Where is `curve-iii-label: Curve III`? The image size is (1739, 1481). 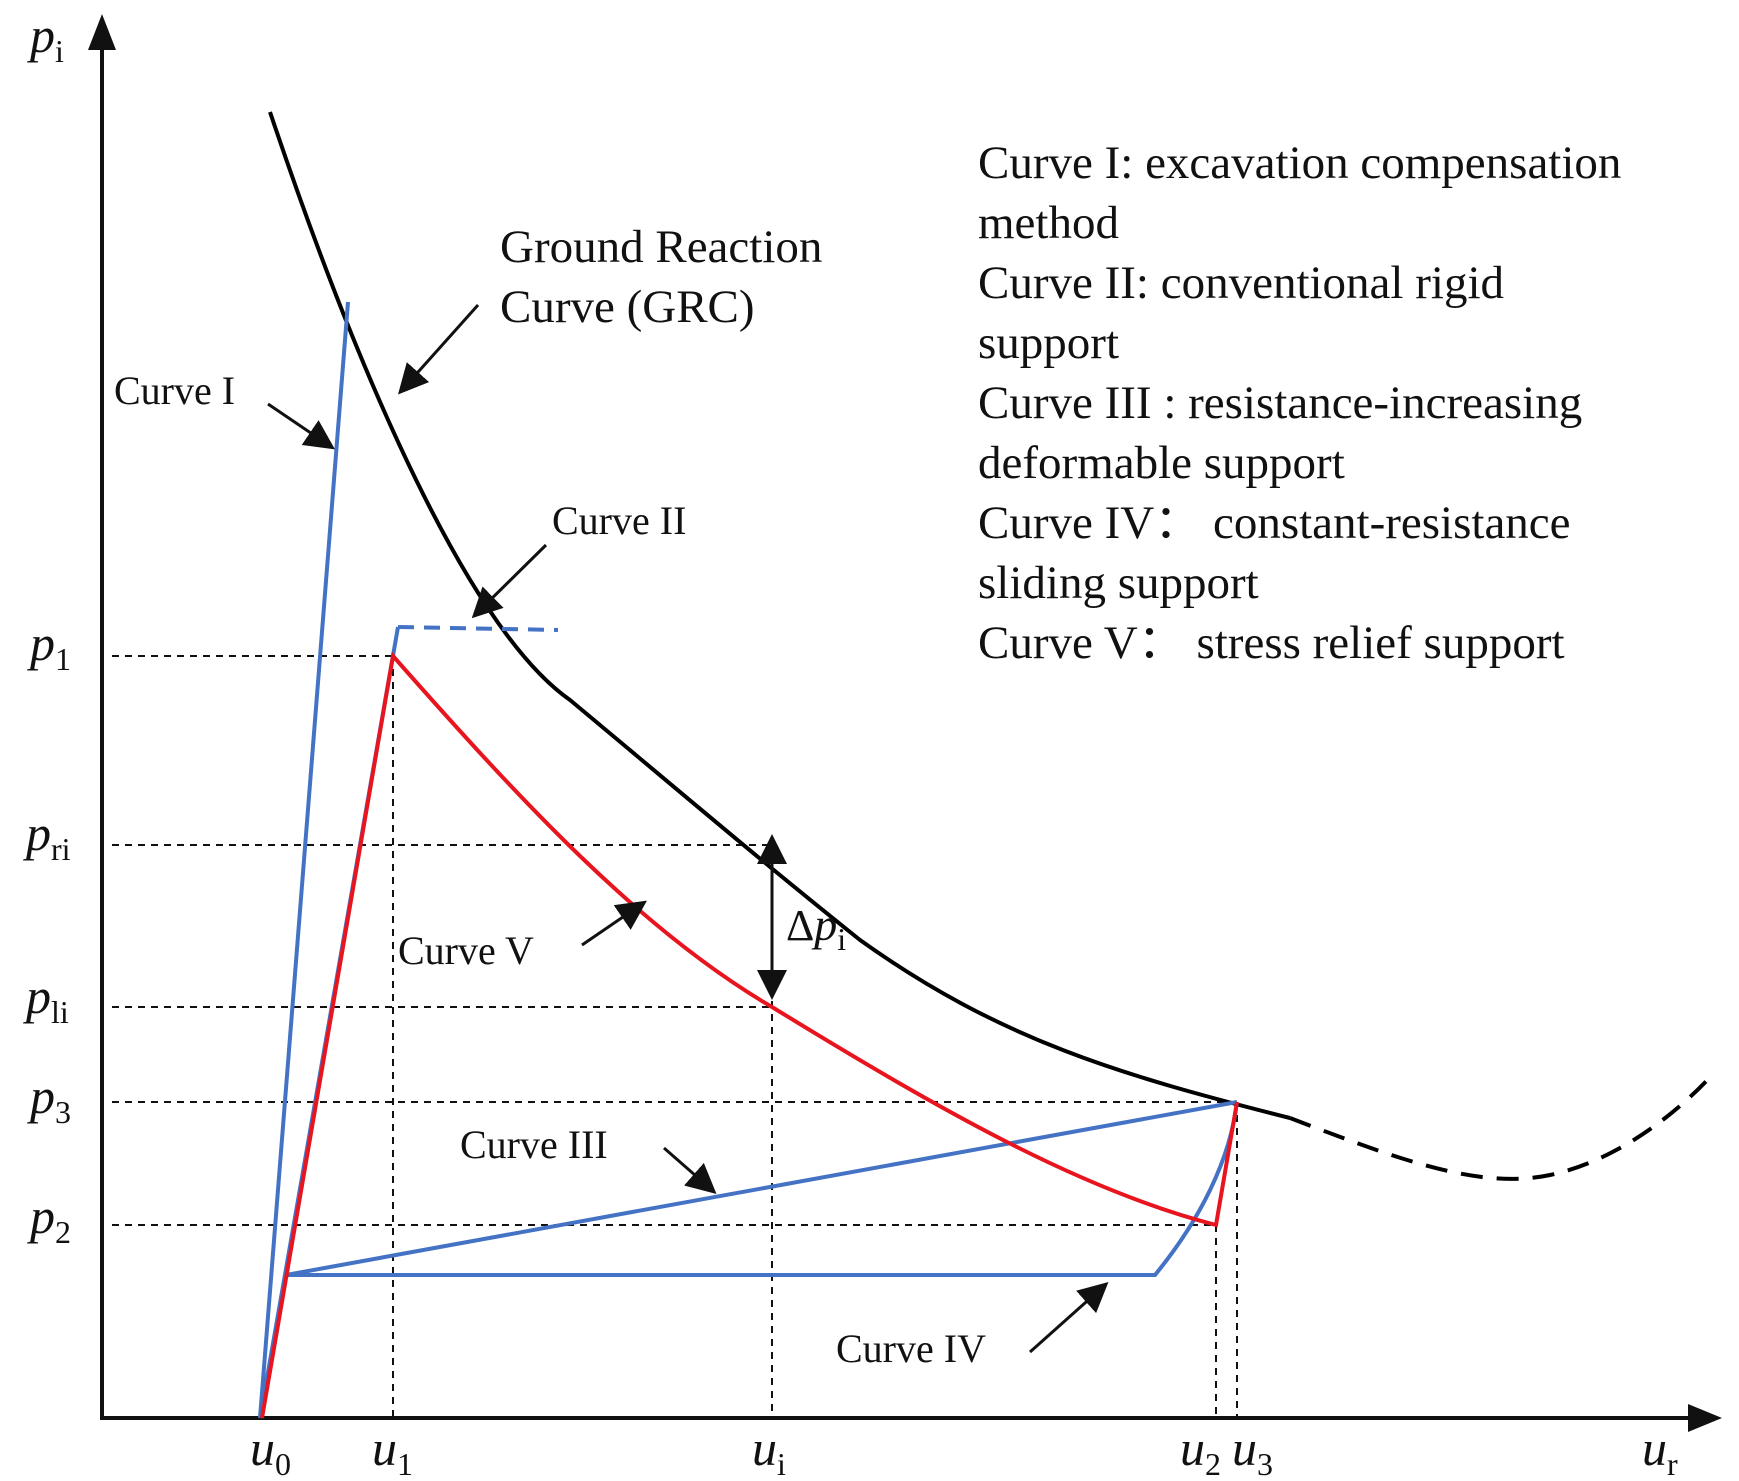
curve-iii-label: Curve III is located at coordinates (534, 1144).